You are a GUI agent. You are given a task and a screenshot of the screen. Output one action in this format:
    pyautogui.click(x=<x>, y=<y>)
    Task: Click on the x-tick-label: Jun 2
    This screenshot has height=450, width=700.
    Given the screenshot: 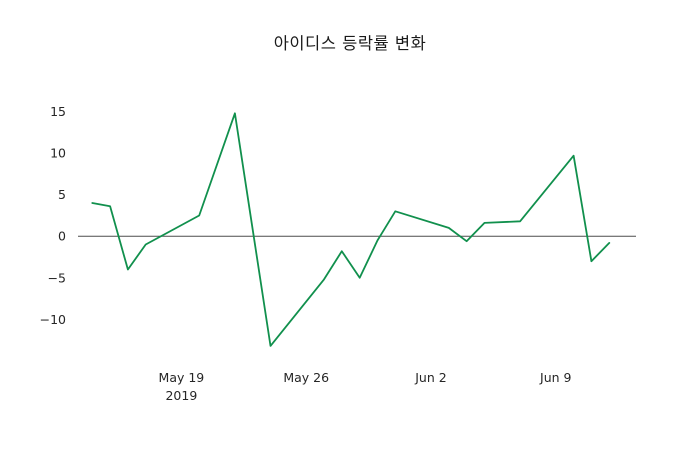 What is the action you would take?
    pyautogui.click(x=430, y=377)
    